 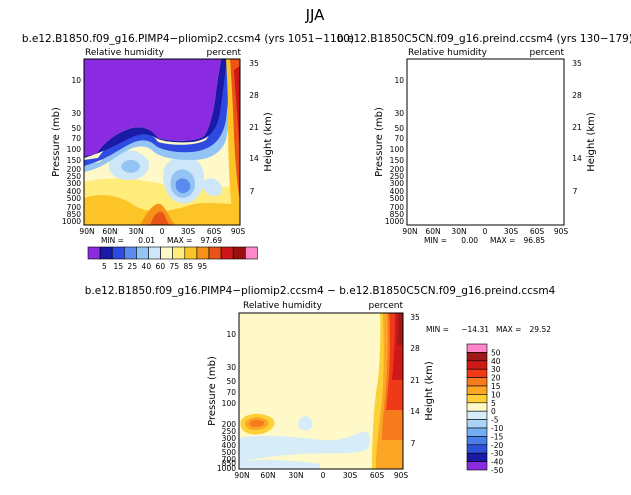 I want to click on panel-2-field-label: Relative humidity, so click(x=448, y=53).